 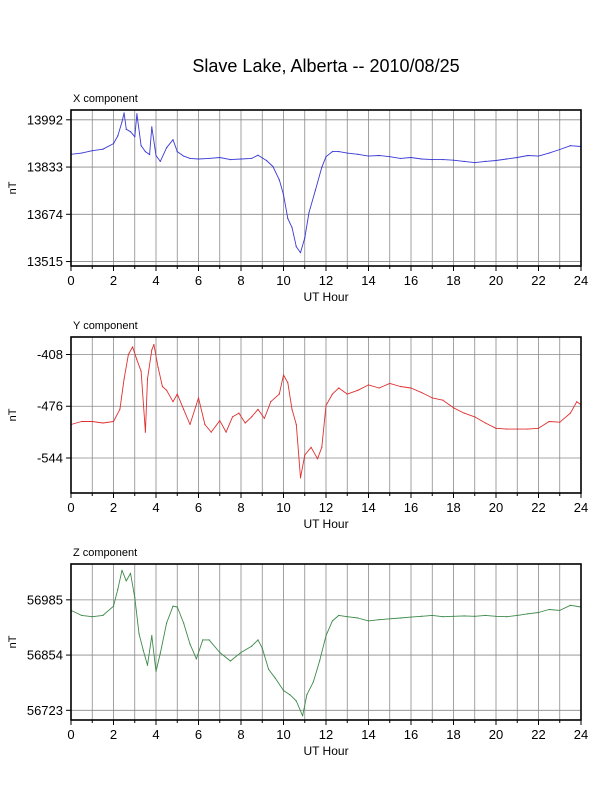 I want to click on y-tick-label: -544, so click(x=50, y=457).